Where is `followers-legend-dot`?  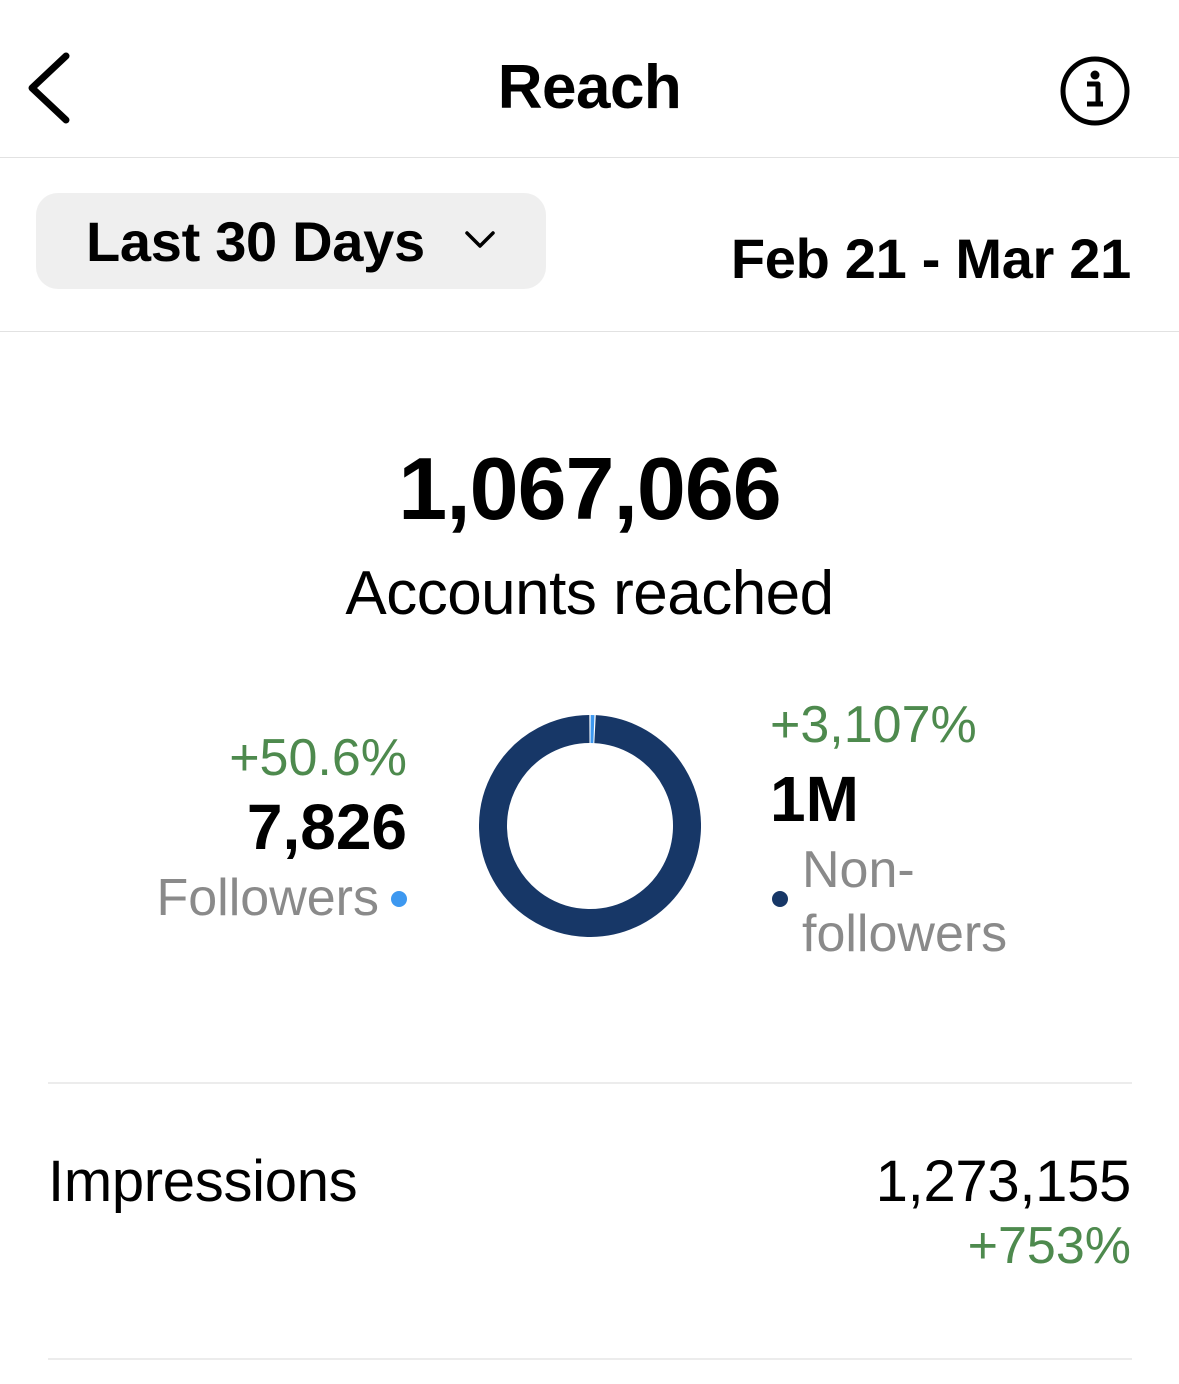
followers-legend-dot is located at coordinates (399, 899).